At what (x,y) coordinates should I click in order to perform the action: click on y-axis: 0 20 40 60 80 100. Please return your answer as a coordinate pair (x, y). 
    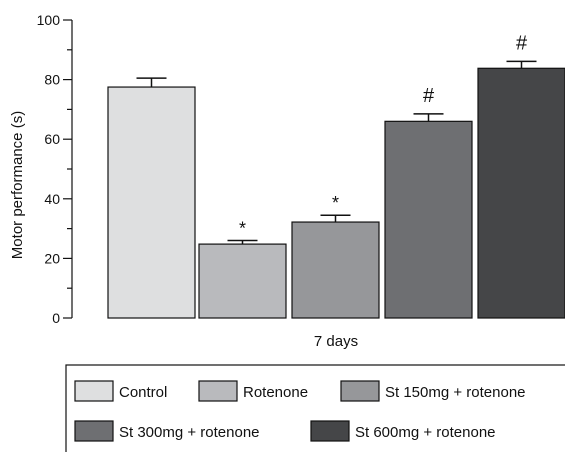
    Looking at the image, I should click on (55, 169).